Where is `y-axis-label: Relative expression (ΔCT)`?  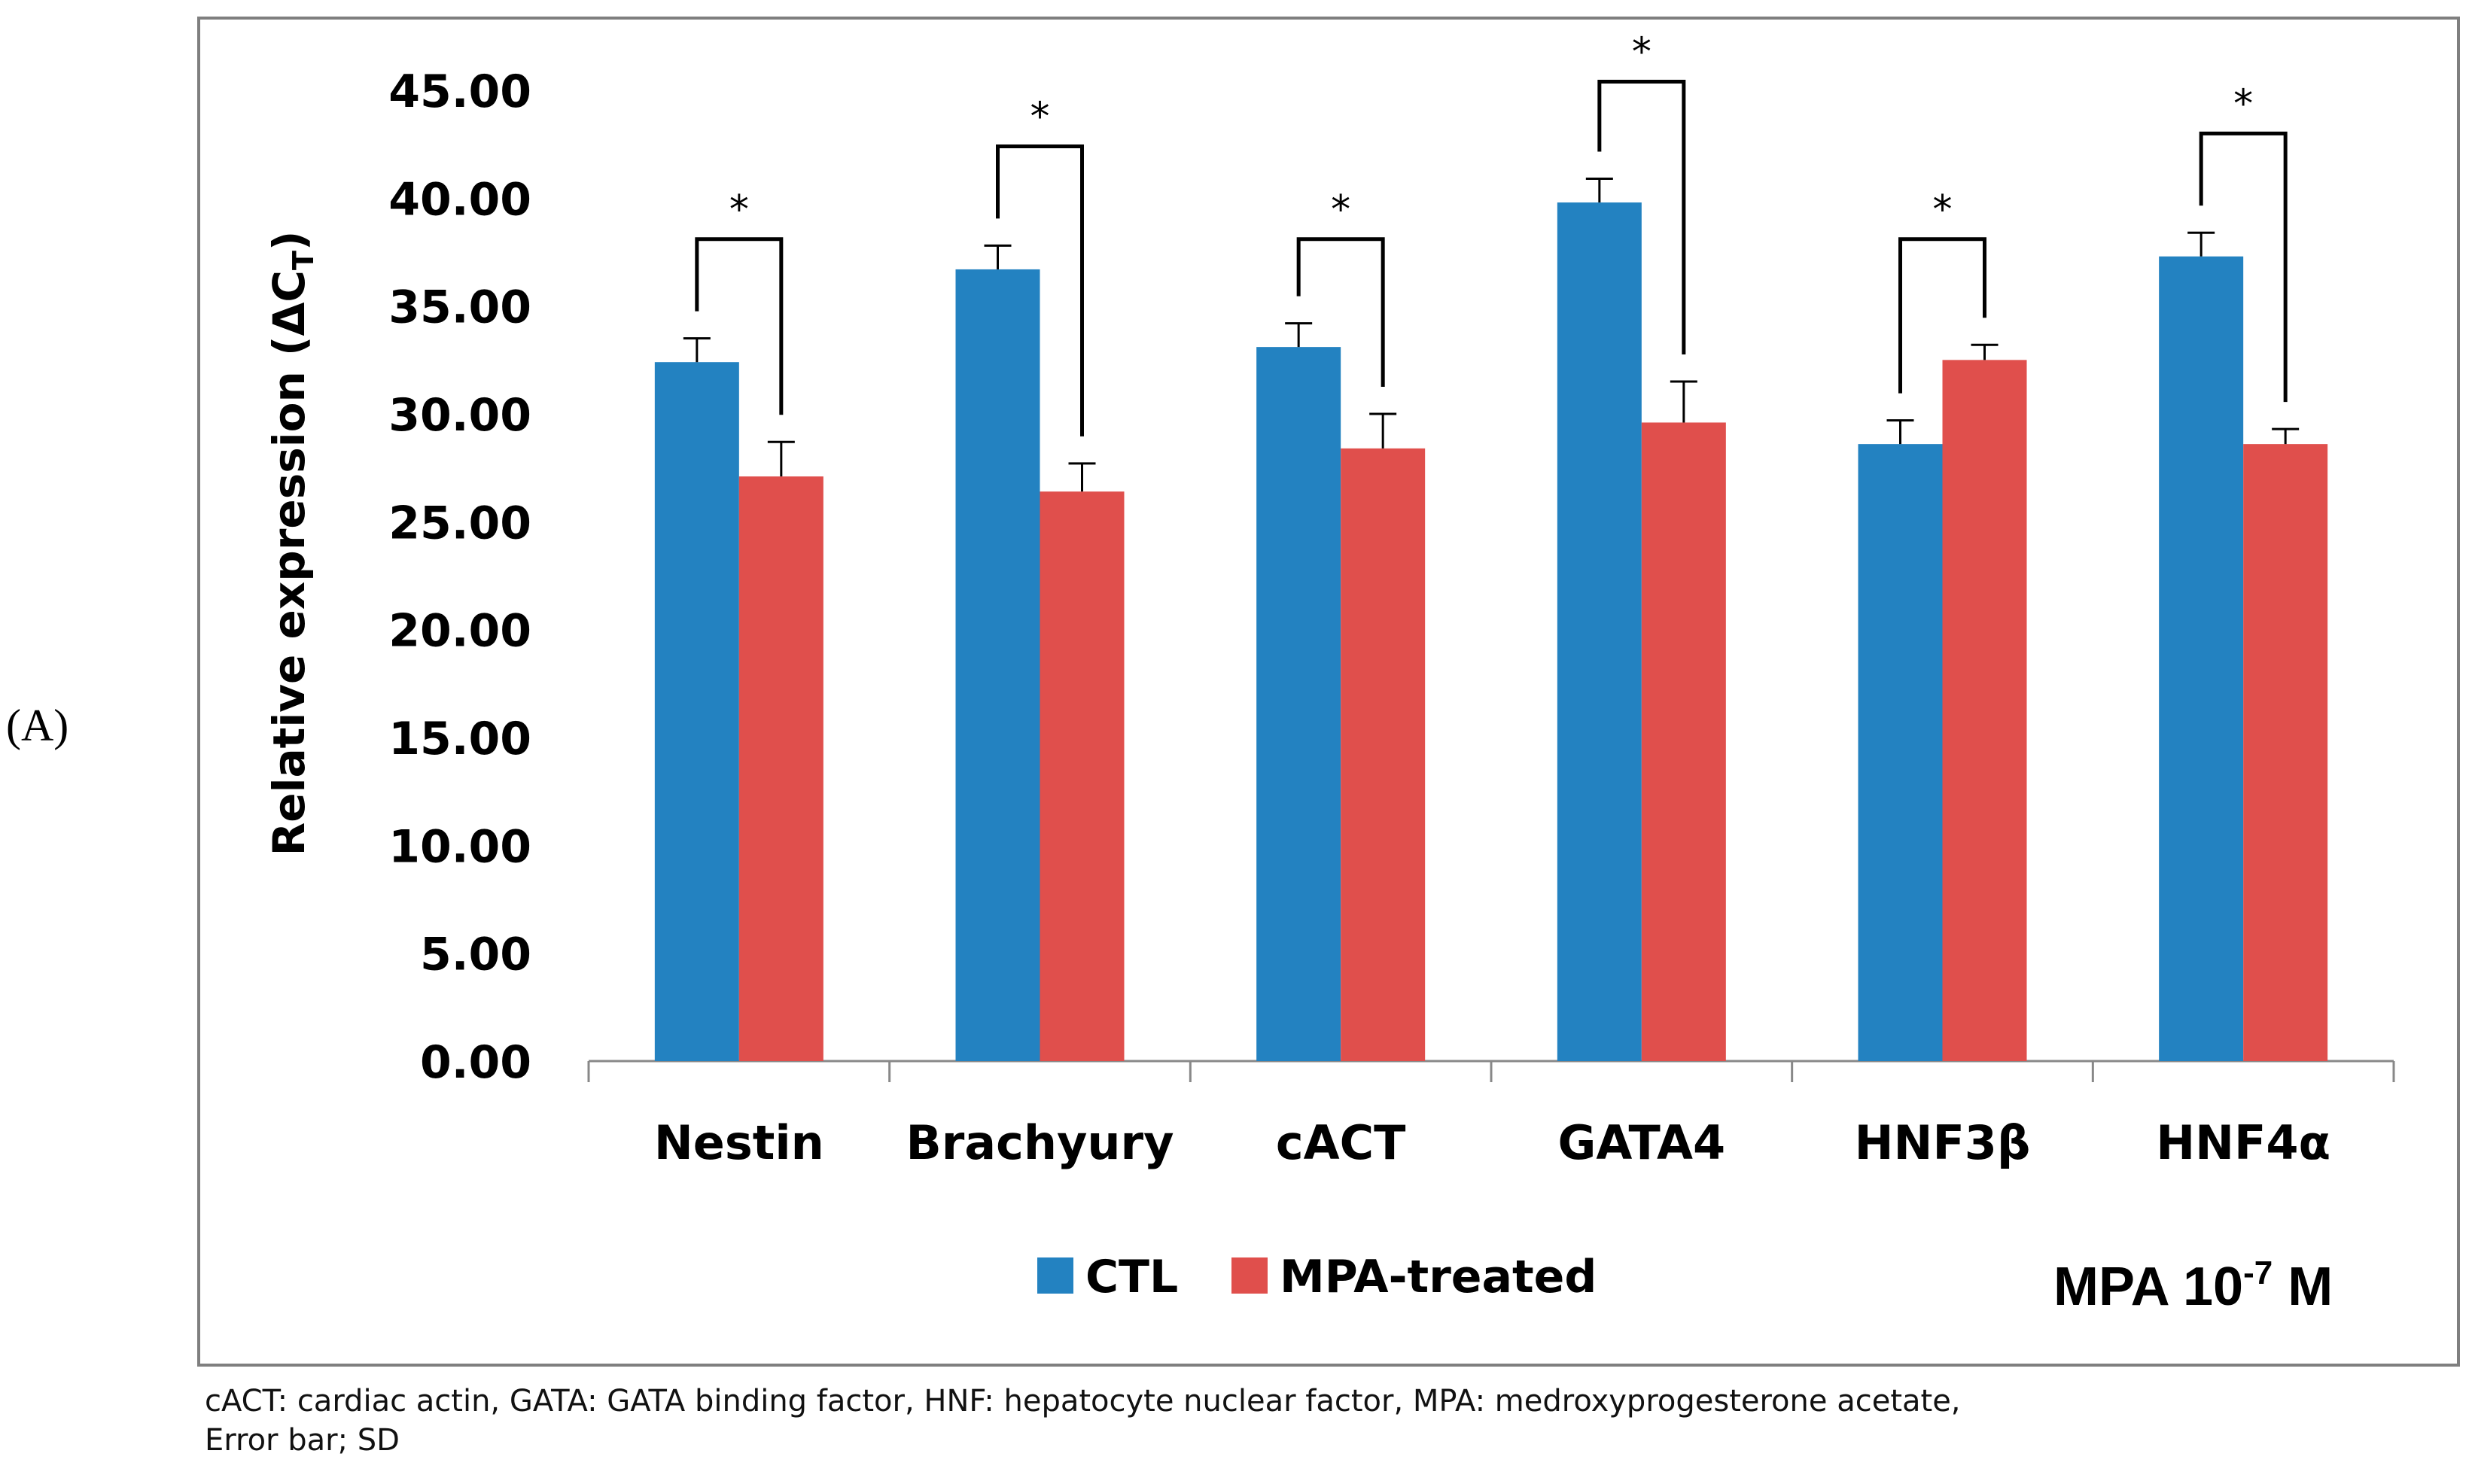
y-axis-label: Relative expression (ΔCT) is located at coordinates (291, 543).